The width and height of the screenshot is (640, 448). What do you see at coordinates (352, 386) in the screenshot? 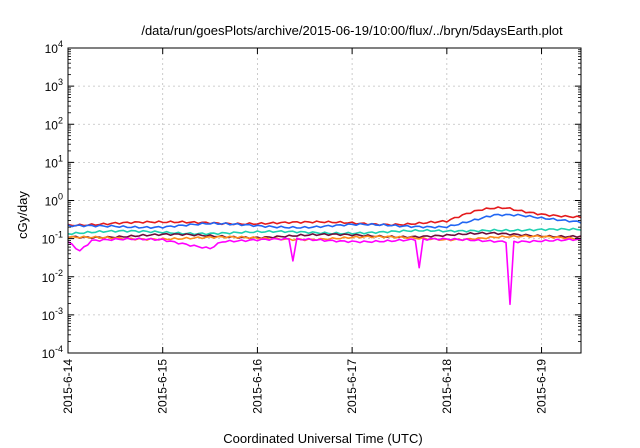
I see `x-tick-label: 2015-6-17` at bounding box center [352, 386].